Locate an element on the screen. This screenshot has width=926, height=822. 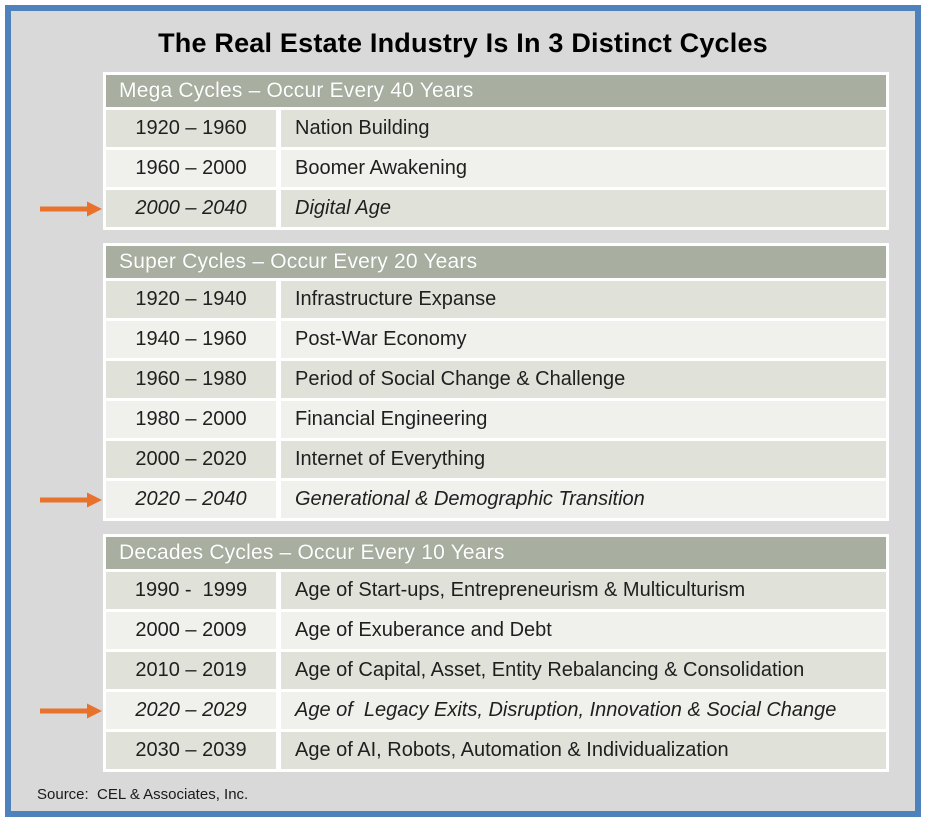
cycle-row: 2000 – 2009 Age of Exuberance and Debt is located at coordinates (496, 630).